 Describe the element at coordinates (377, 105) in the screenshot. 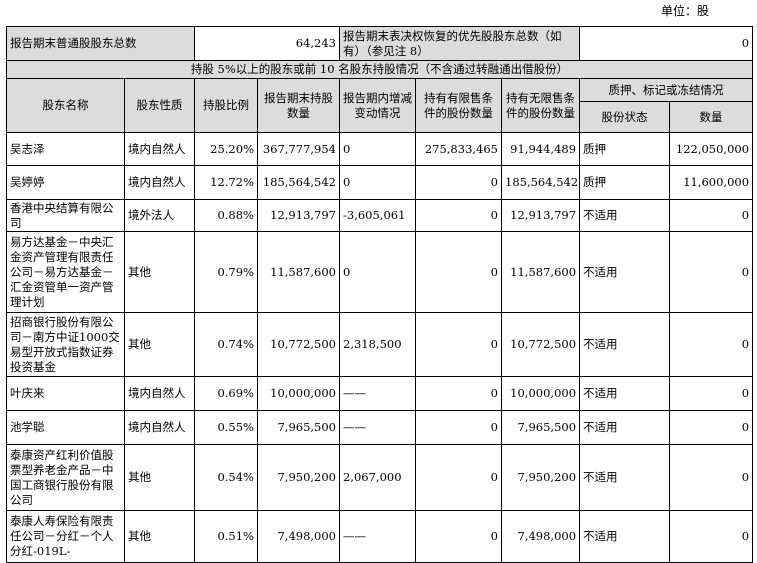

I see `header-change: 报告期内增减变动情况` at that location.